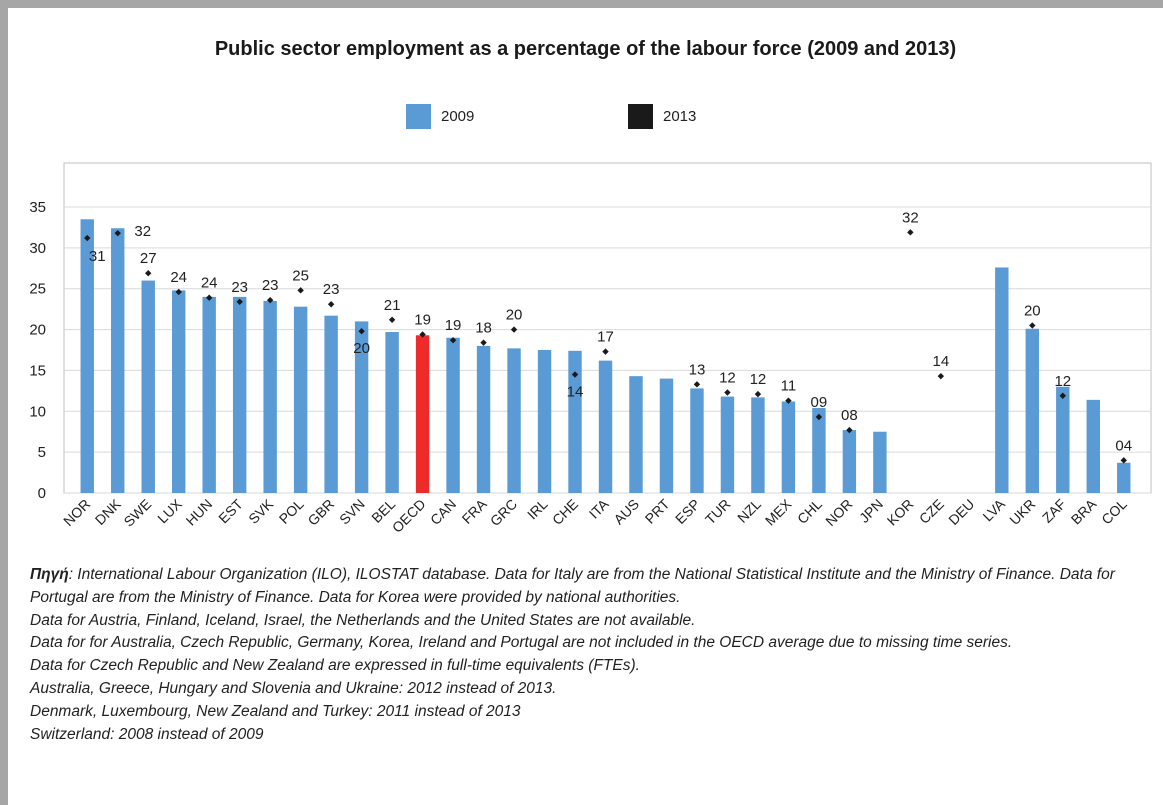 This screenshot has height=805, width=1163. I want to click on data-label: 21, so click(392, 305).